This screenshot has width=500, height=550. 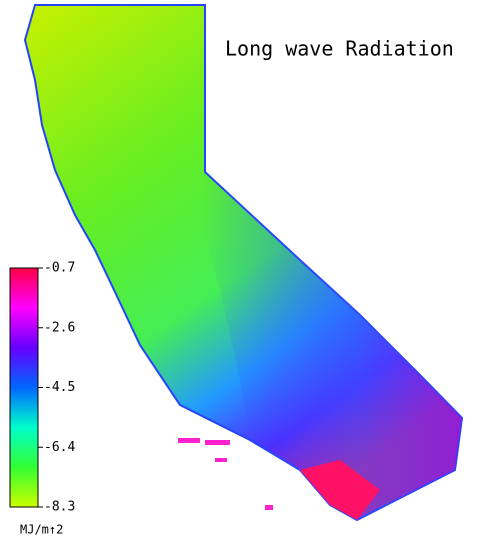 I want to click on colorbar-tick-label: -2.6, so click(x=59, y=327).